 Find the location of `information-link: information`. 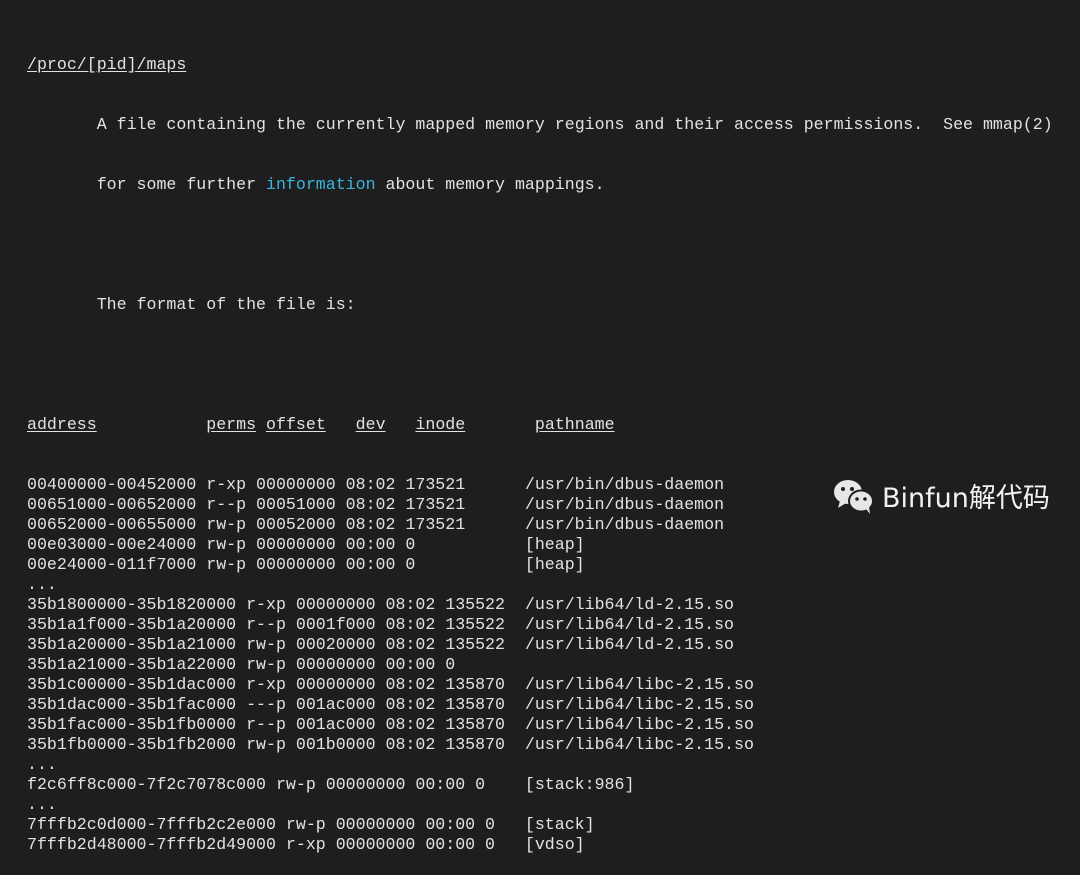

information-link: information is located at coordinates (321, 184).